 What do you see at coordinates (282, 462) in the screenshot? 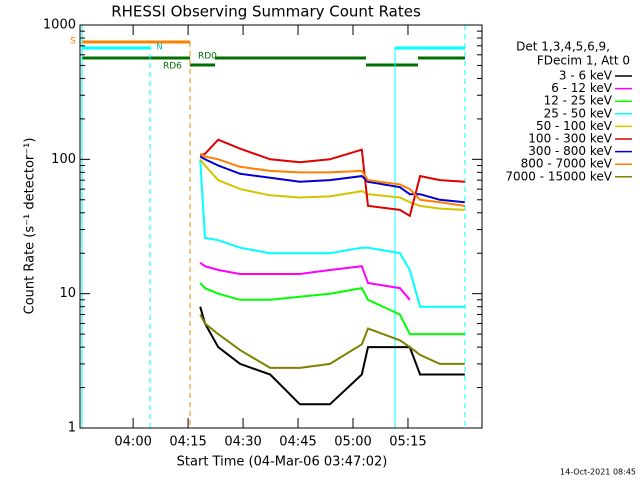
I see `x-axis-label: Start Time (04-Mar-06 03:47:02)` at bounding box center [282, 462].